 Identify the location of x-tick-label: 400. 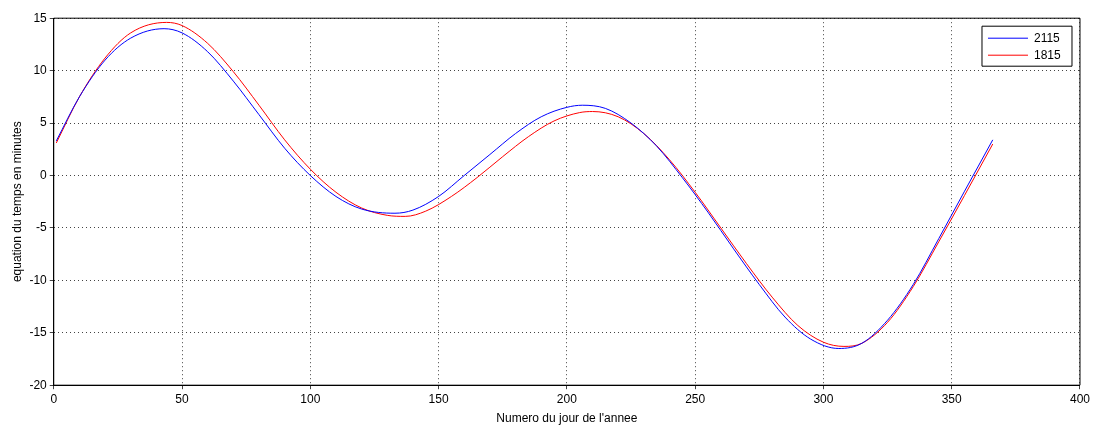
(1080, 398).